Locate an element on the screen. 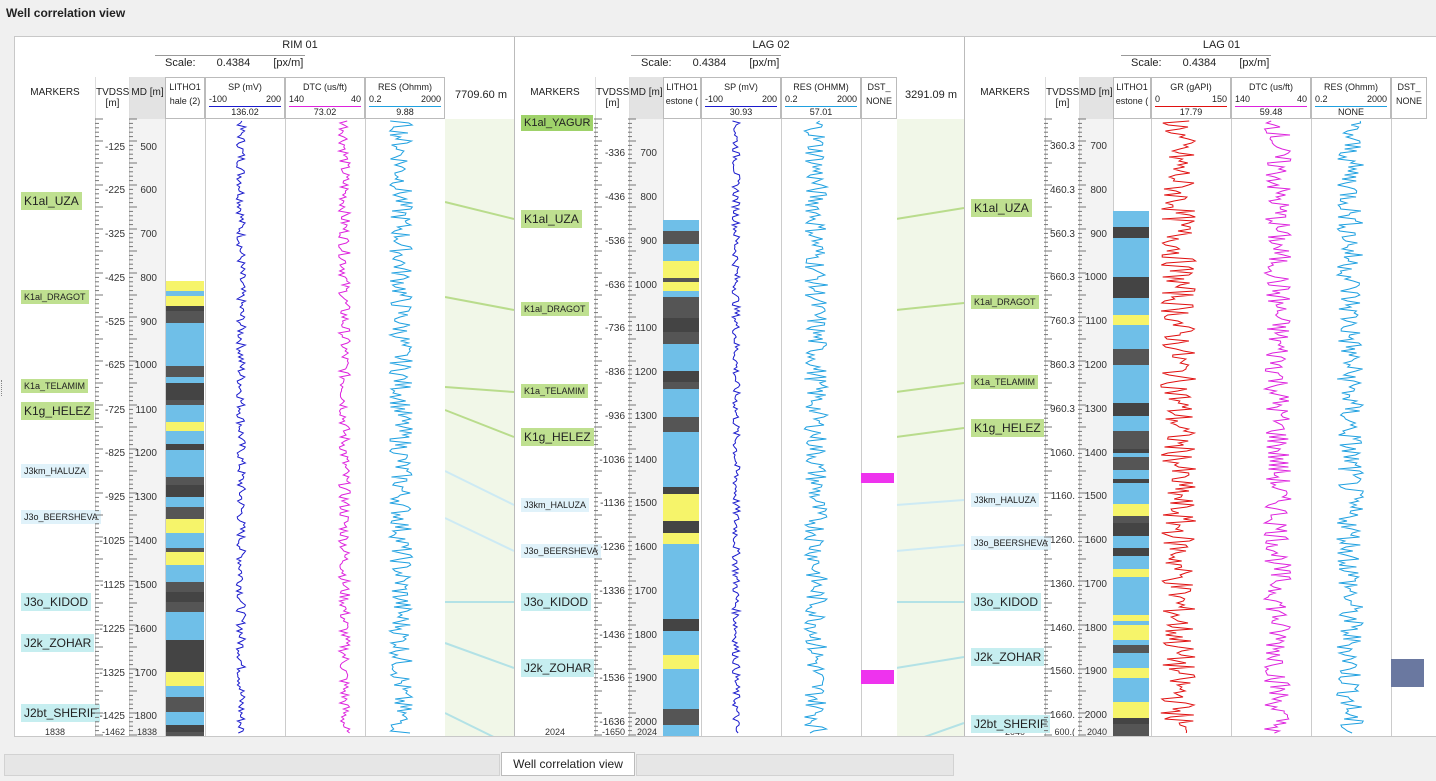 The image size is (1436, 781). well-distance: 3291.09 m is located at coordinates (931, 95).